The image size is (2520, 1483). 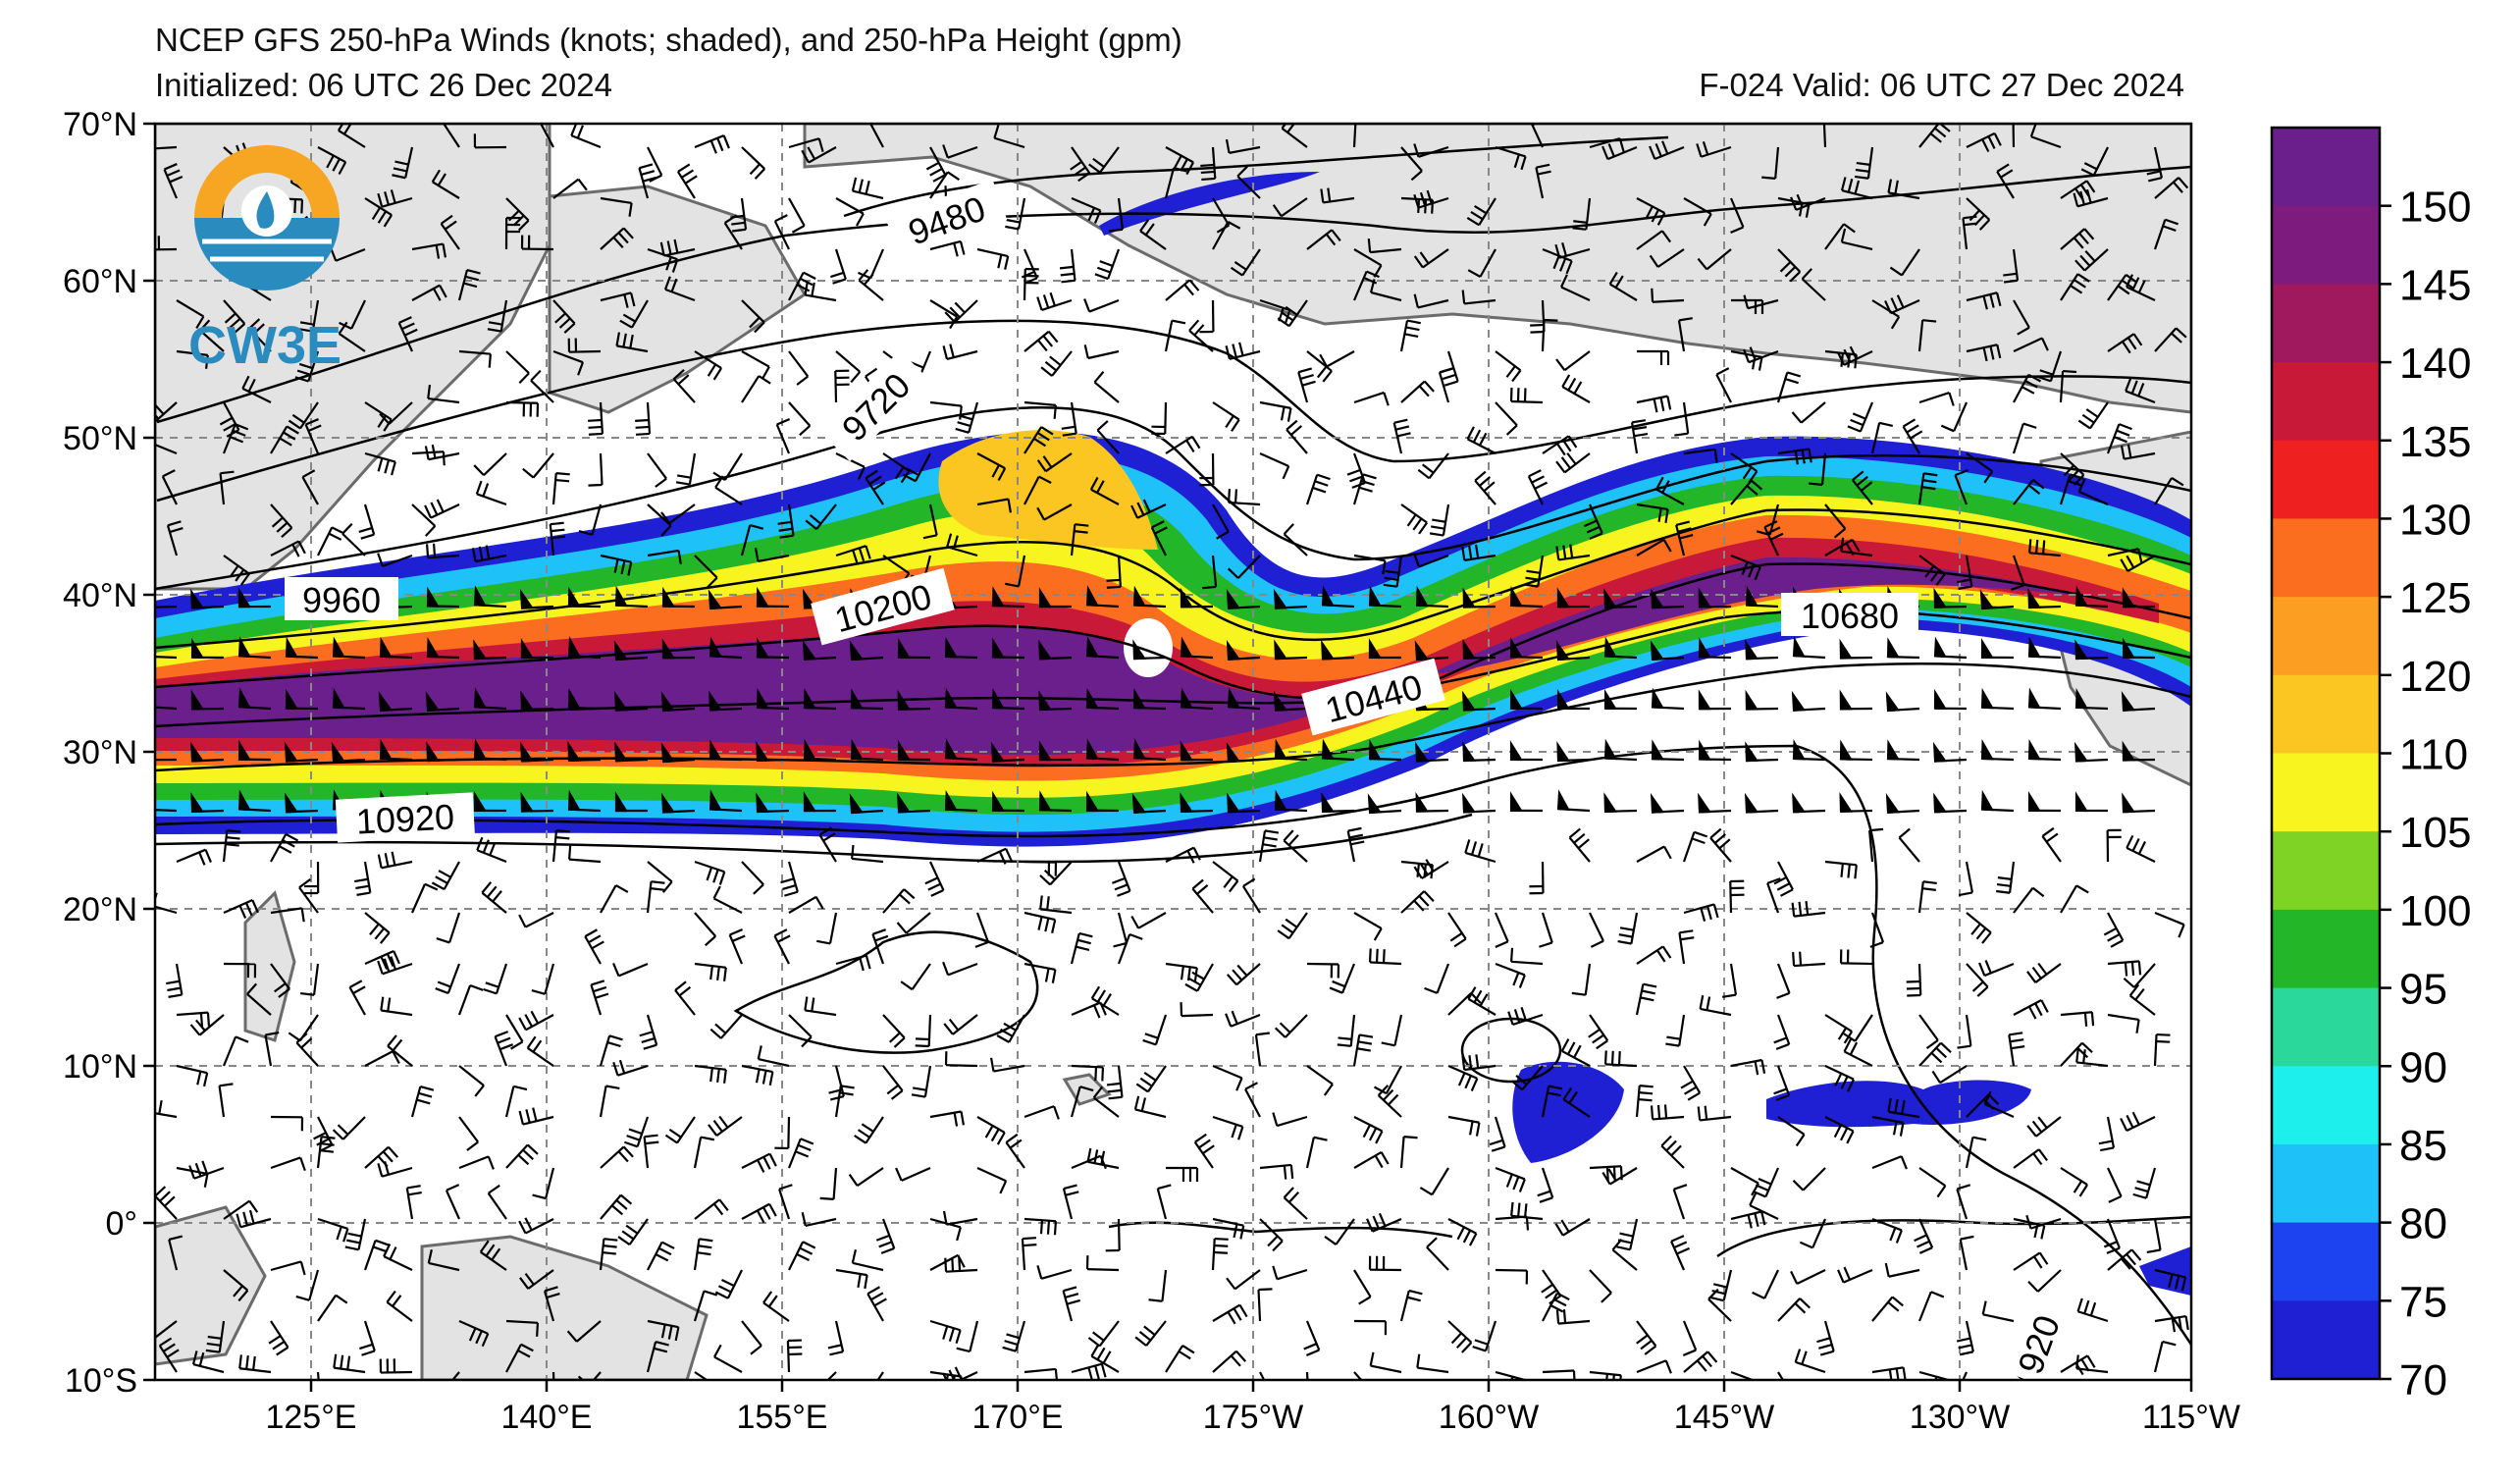 I want to click on colorbar-tick-label: 90, so click(x=2423, y=1067).